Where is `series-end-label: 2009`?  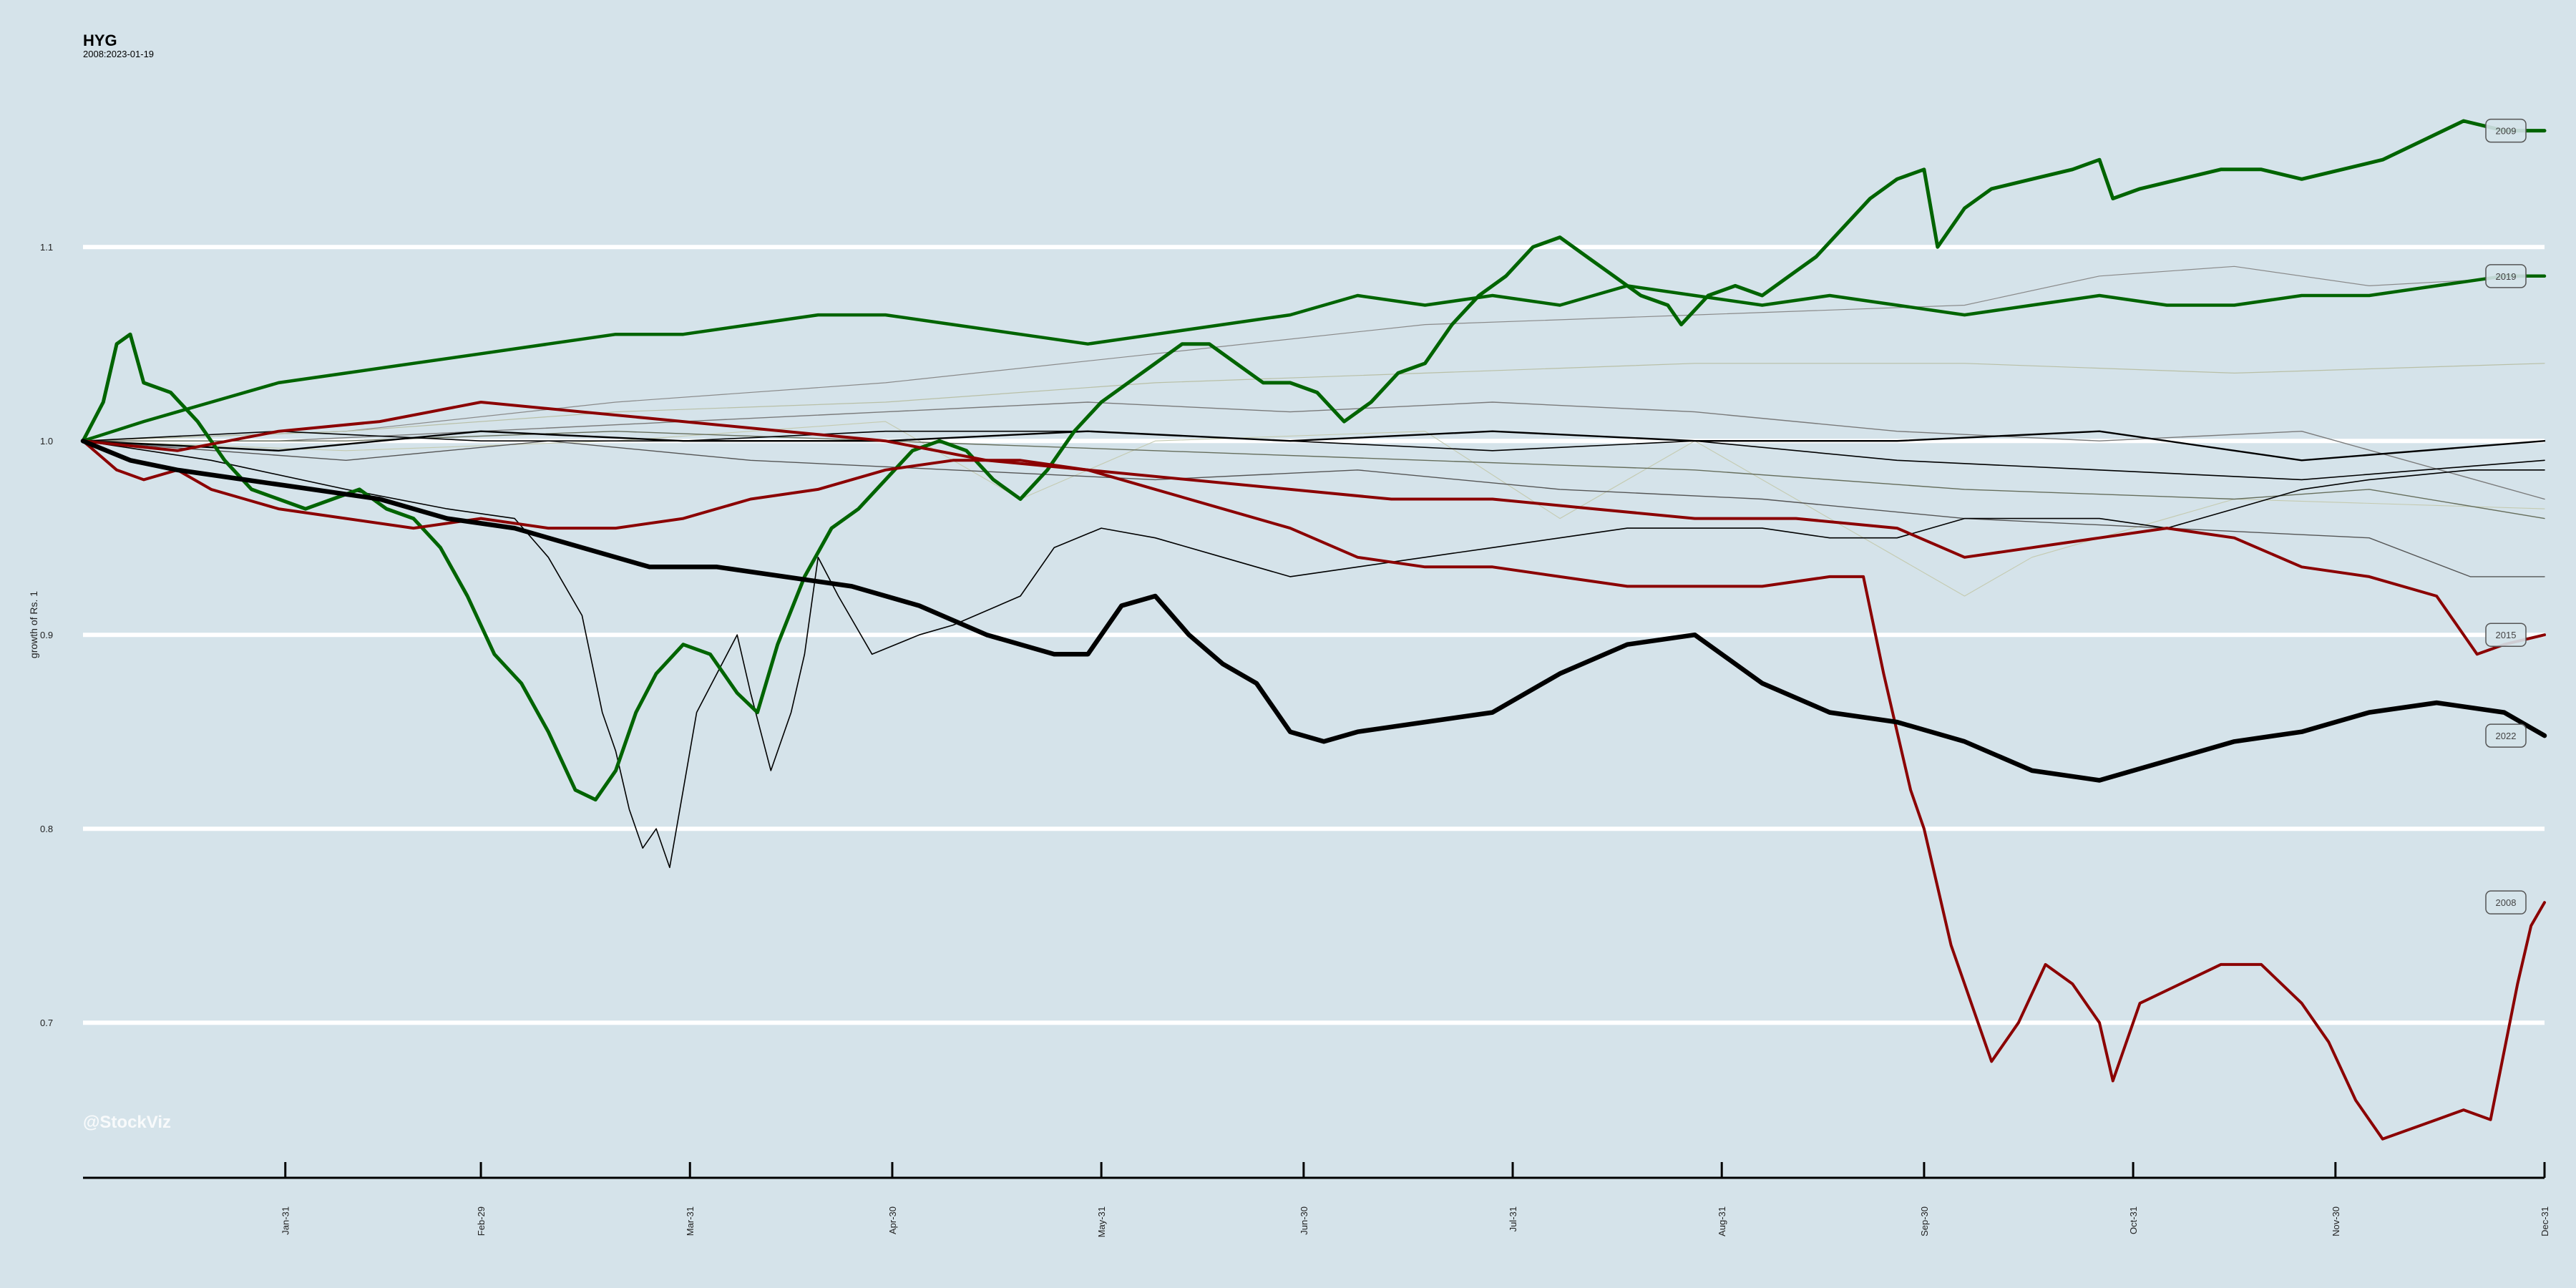 series-end-label: 2009 is located at coordinates (2506, 131).